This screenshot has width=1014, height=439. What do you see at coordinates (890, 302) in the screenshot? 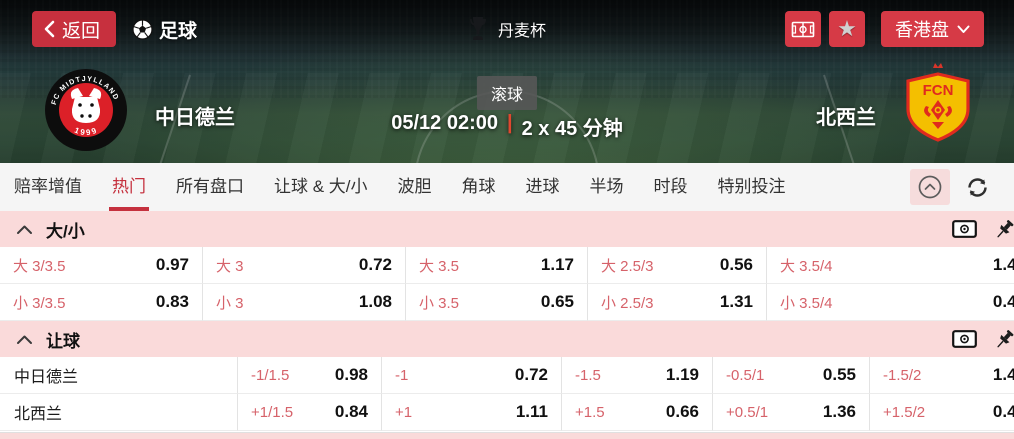
I see `odds-cell-under-35-4: 小 3.5/4 0.49` at bounding box center [890, 302].